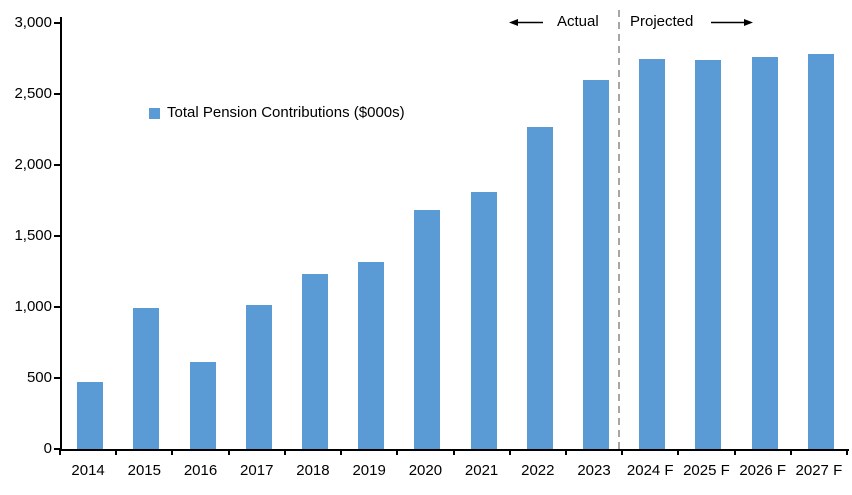 The image size is (852, 495). I want to click on y-axis-label-0: 0, so click(47, 448).